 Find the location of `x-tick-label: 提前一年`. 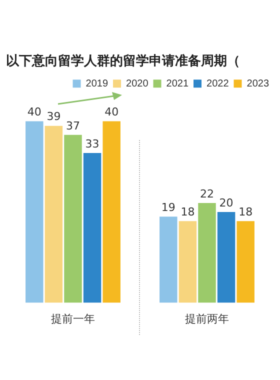

x-tick-label: 提前一年 is located at coordinates (73, 319).